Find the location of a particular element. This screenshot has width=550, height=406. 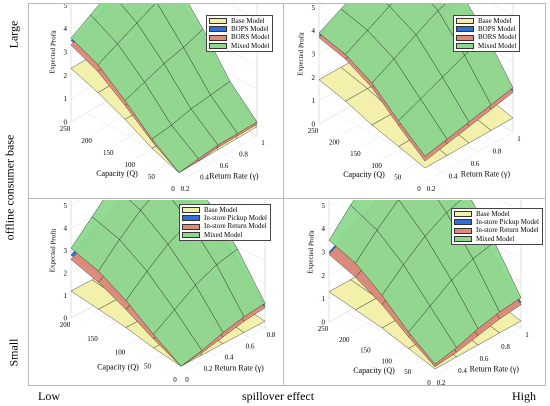

y-tick-label: 250 is located at coordinates (323, 329).